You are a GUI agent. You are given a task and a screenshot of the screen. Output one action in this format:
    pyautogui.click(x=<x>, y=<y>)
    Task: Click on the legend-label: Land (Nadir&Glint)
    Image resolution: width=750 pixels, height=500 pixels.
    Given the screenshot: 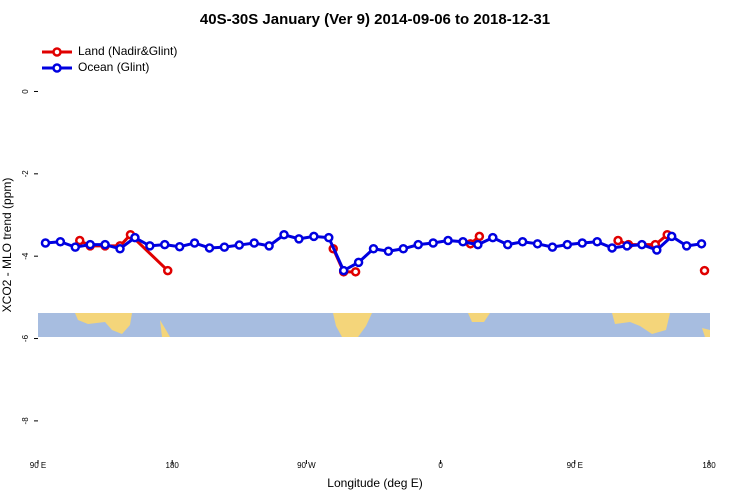 What is the action you would take?
    pyautogui.click(x=127, y=51)
    